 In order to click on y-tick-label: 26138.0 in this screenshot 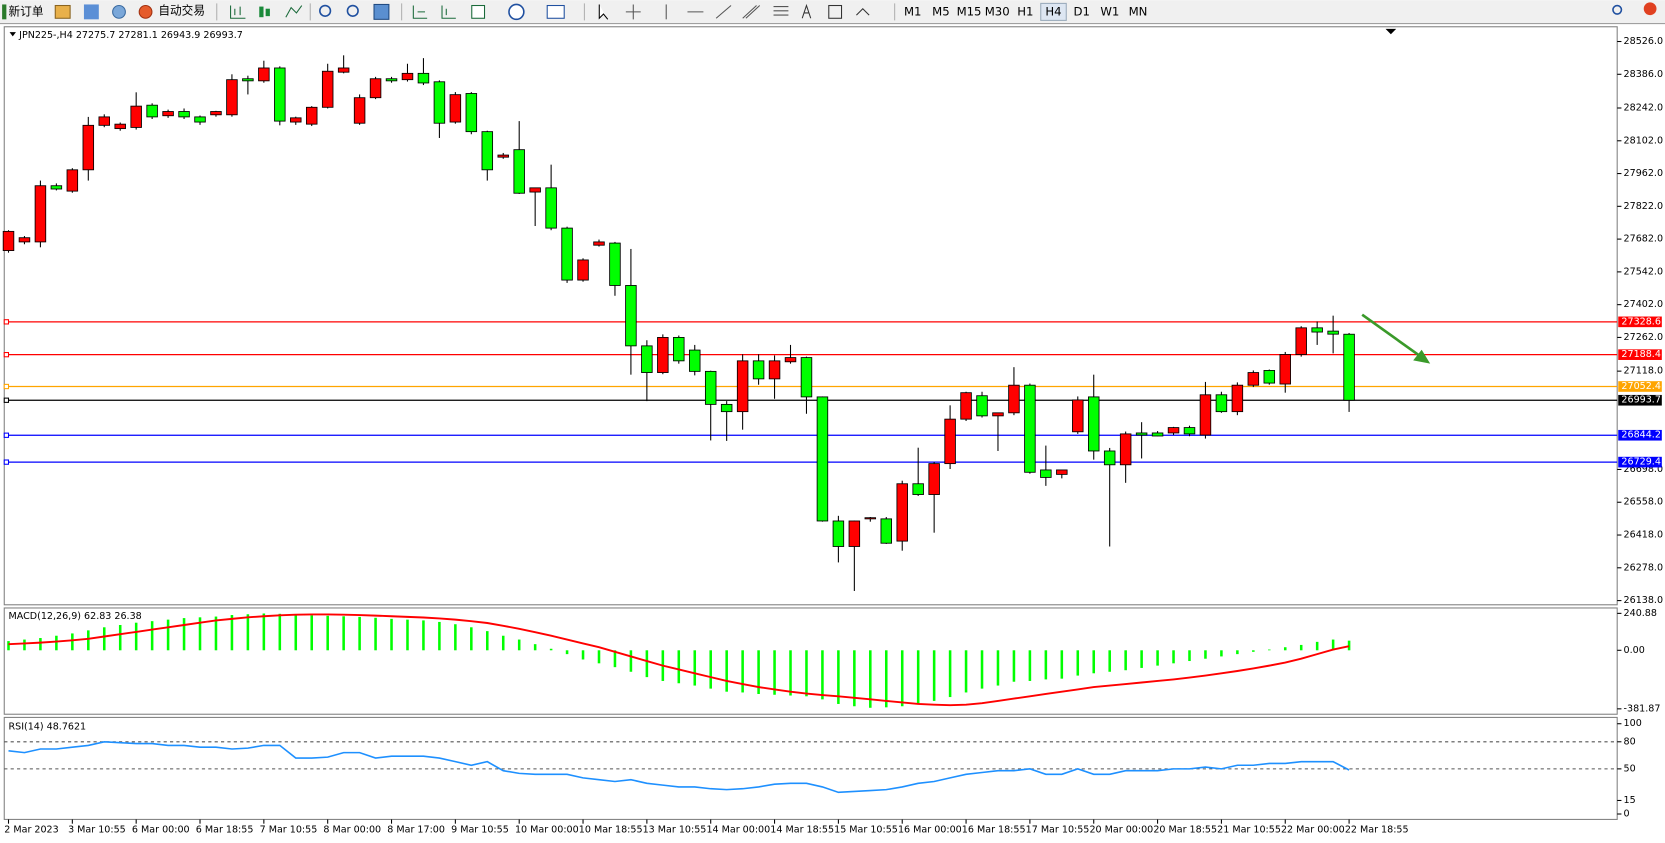, I will do `click(1643, 600)`.